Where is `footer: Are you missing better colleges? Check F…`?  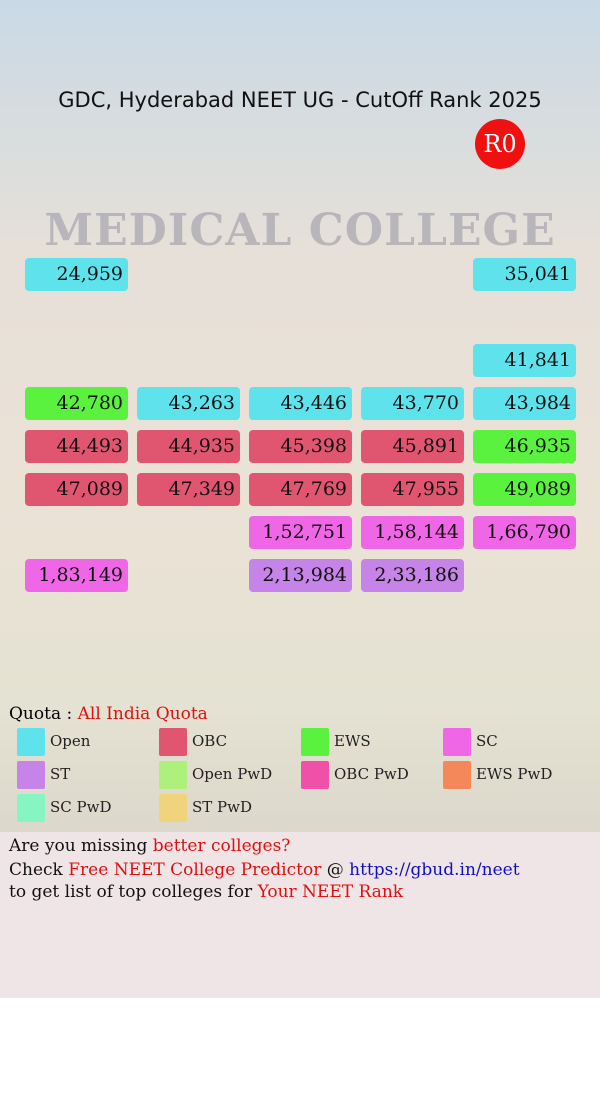 footer: Are you missing better colleges? Check F… is located at coordinates (300, 915).